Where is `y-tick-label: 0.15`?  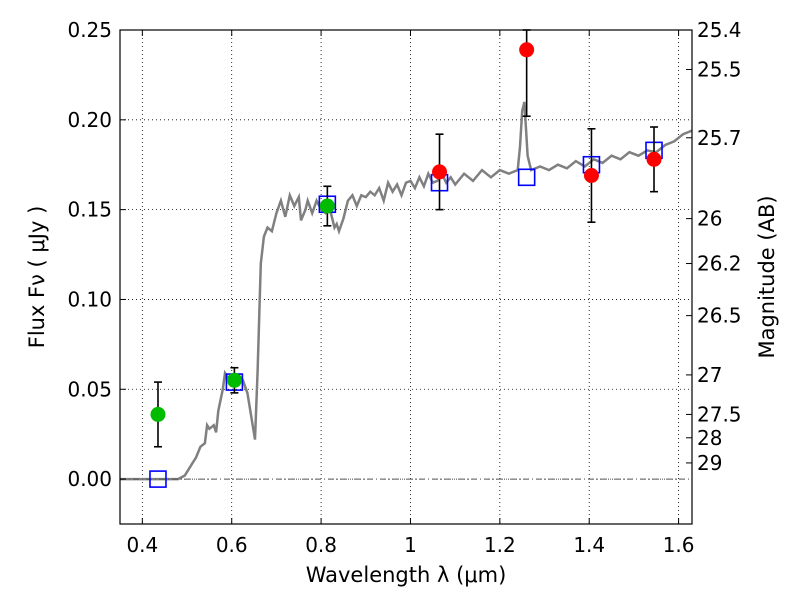
y-tick-label: 0.15 is located at coordinates (89, 210).